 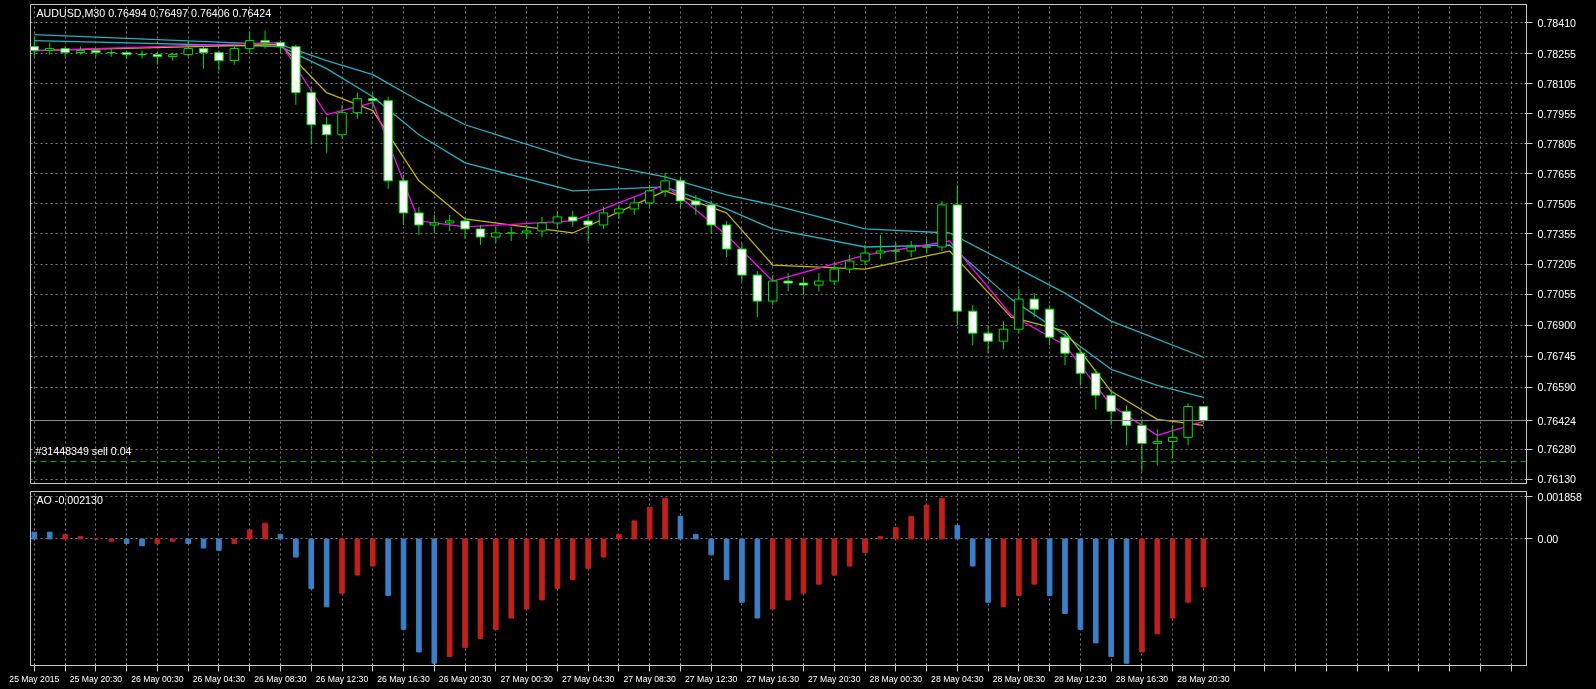 What do you see at coordinates (773, 678) in the screenshot?
I see `x-tick-label: 27 May 16:30` at bounding box center [773, 678].